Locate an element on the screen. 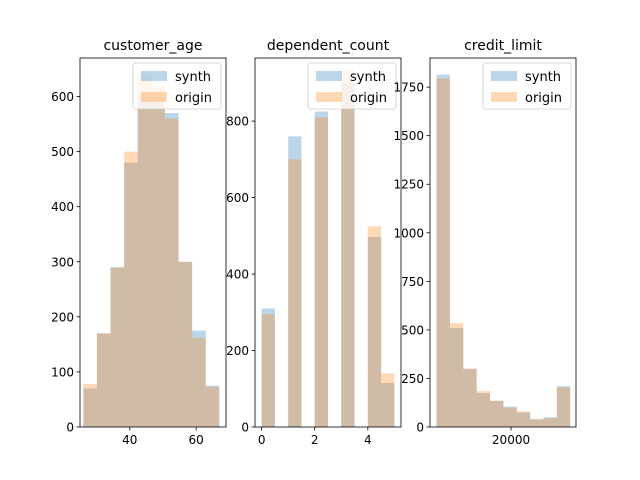 The width and height of the screenshot is (640, 480). y-tick-label: 300 is located at coordinates (62, 262).